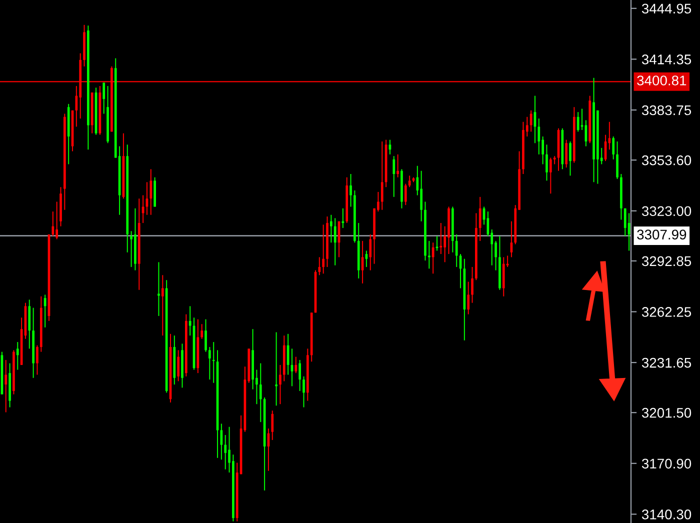 This screenshot has height=523, width=700. What do you see at coordinates (667, 515) in the screenshot?
I see `y-tick-label: 3140.30` at bounding box center [667, 515].